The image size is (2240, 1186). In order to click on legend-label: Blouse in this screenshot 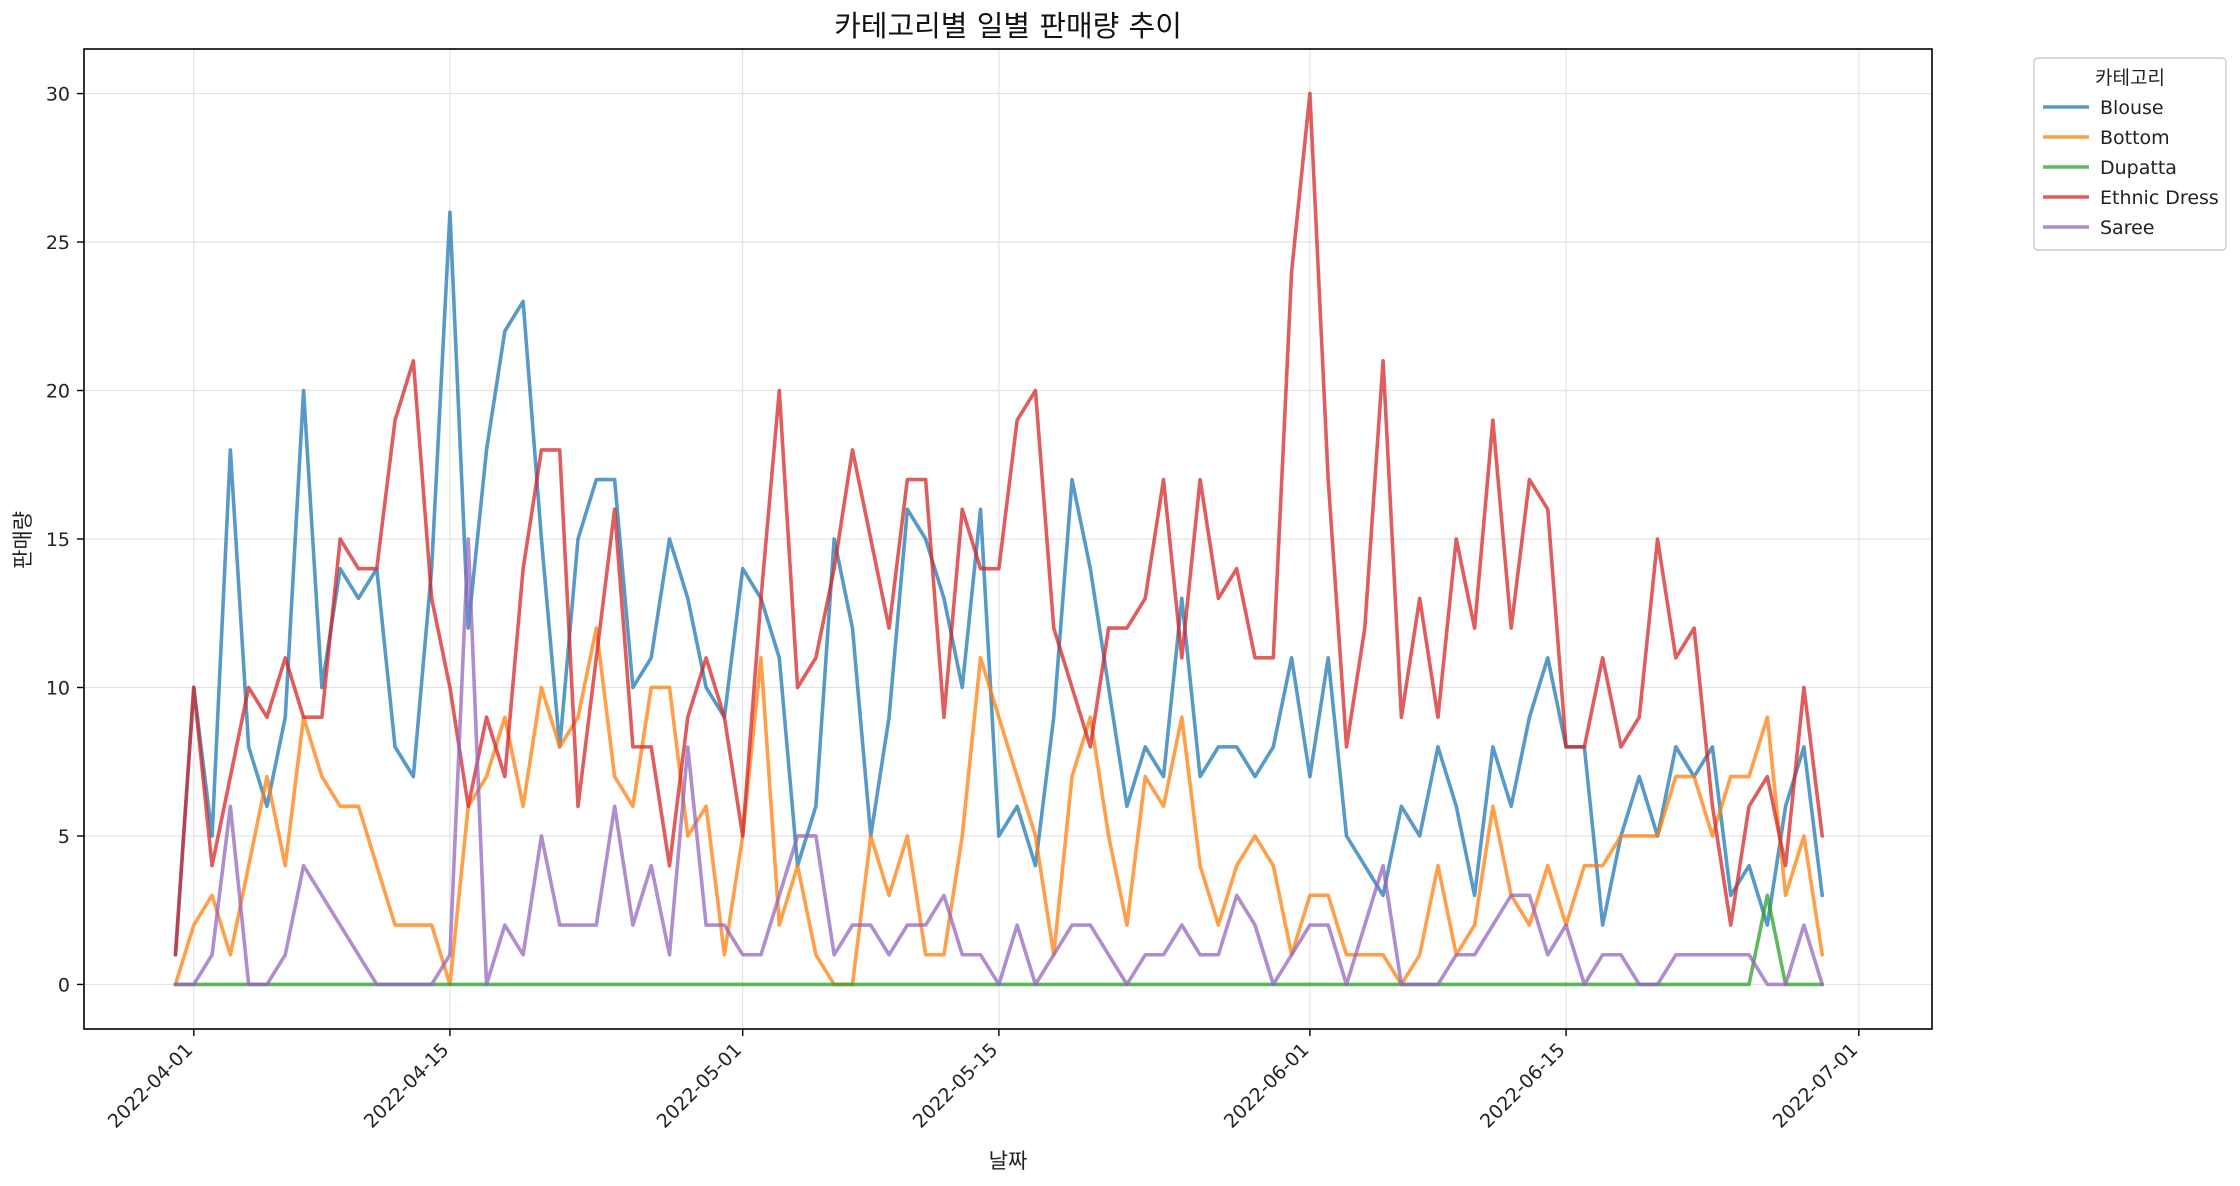, I will do `click(2132, 108)`.